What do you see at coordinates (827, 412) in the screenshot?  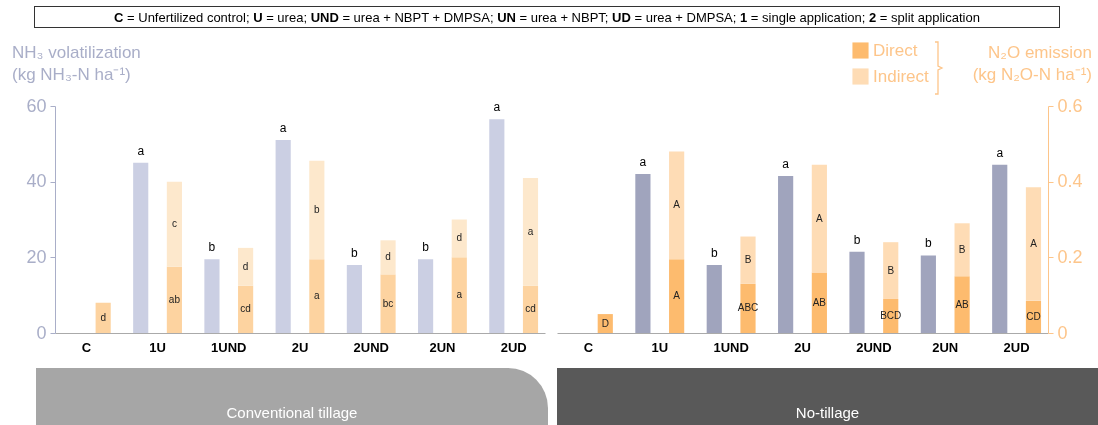 I see `x-axis-title: No-tillage` at bounding box center [827, 412].